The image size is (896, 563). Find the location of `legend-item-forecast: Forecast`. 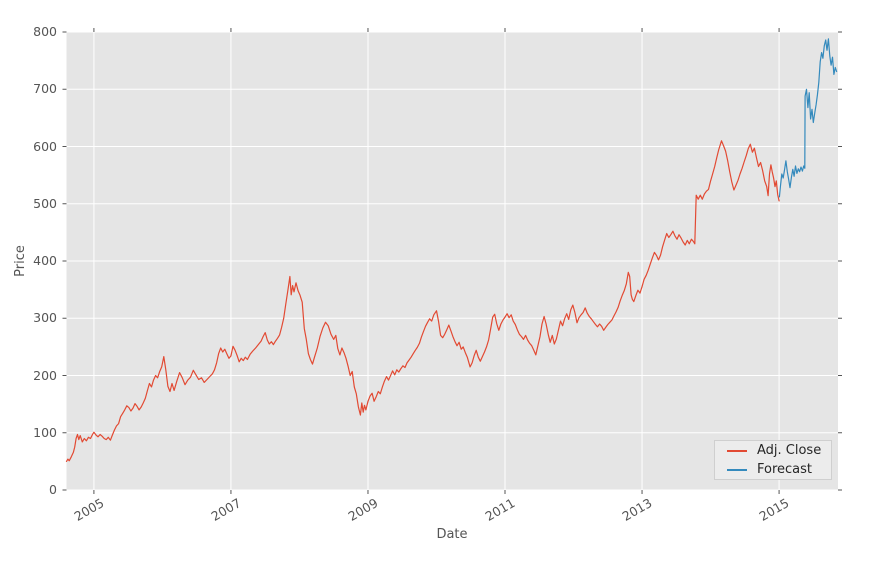

legend-item-forecast: Forecast is located at coordinates (773, 470).